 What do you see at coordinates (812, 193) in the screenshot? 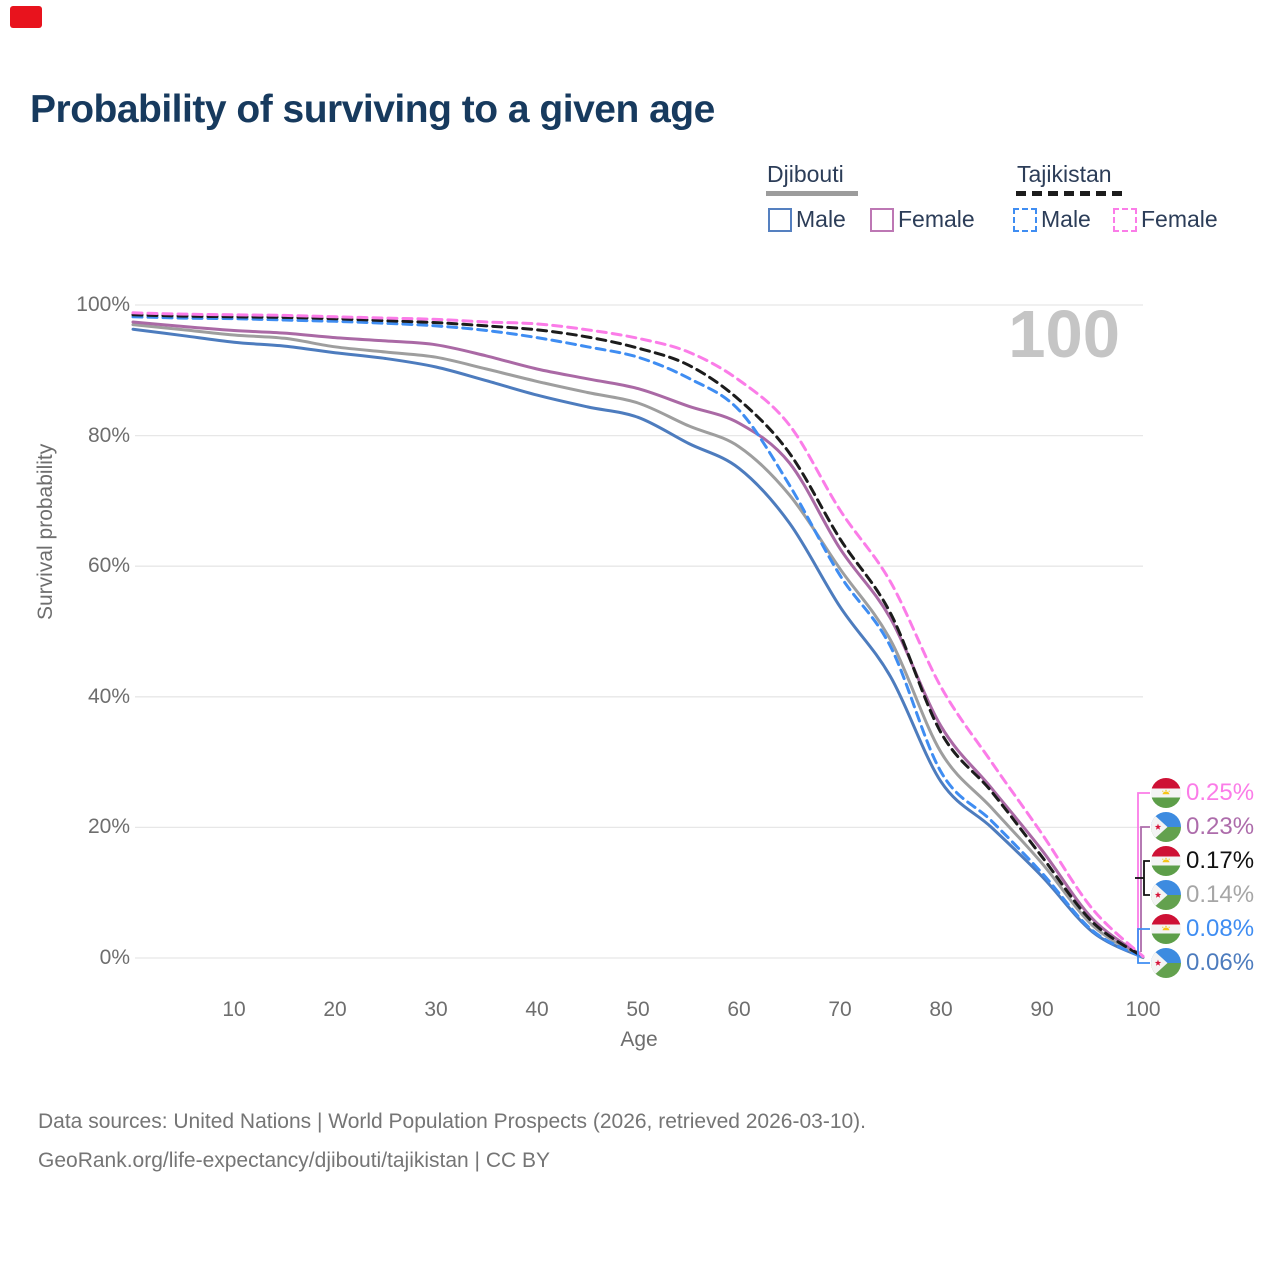
I see `legend-djibouti-underline` at bounding box center [812, 193].